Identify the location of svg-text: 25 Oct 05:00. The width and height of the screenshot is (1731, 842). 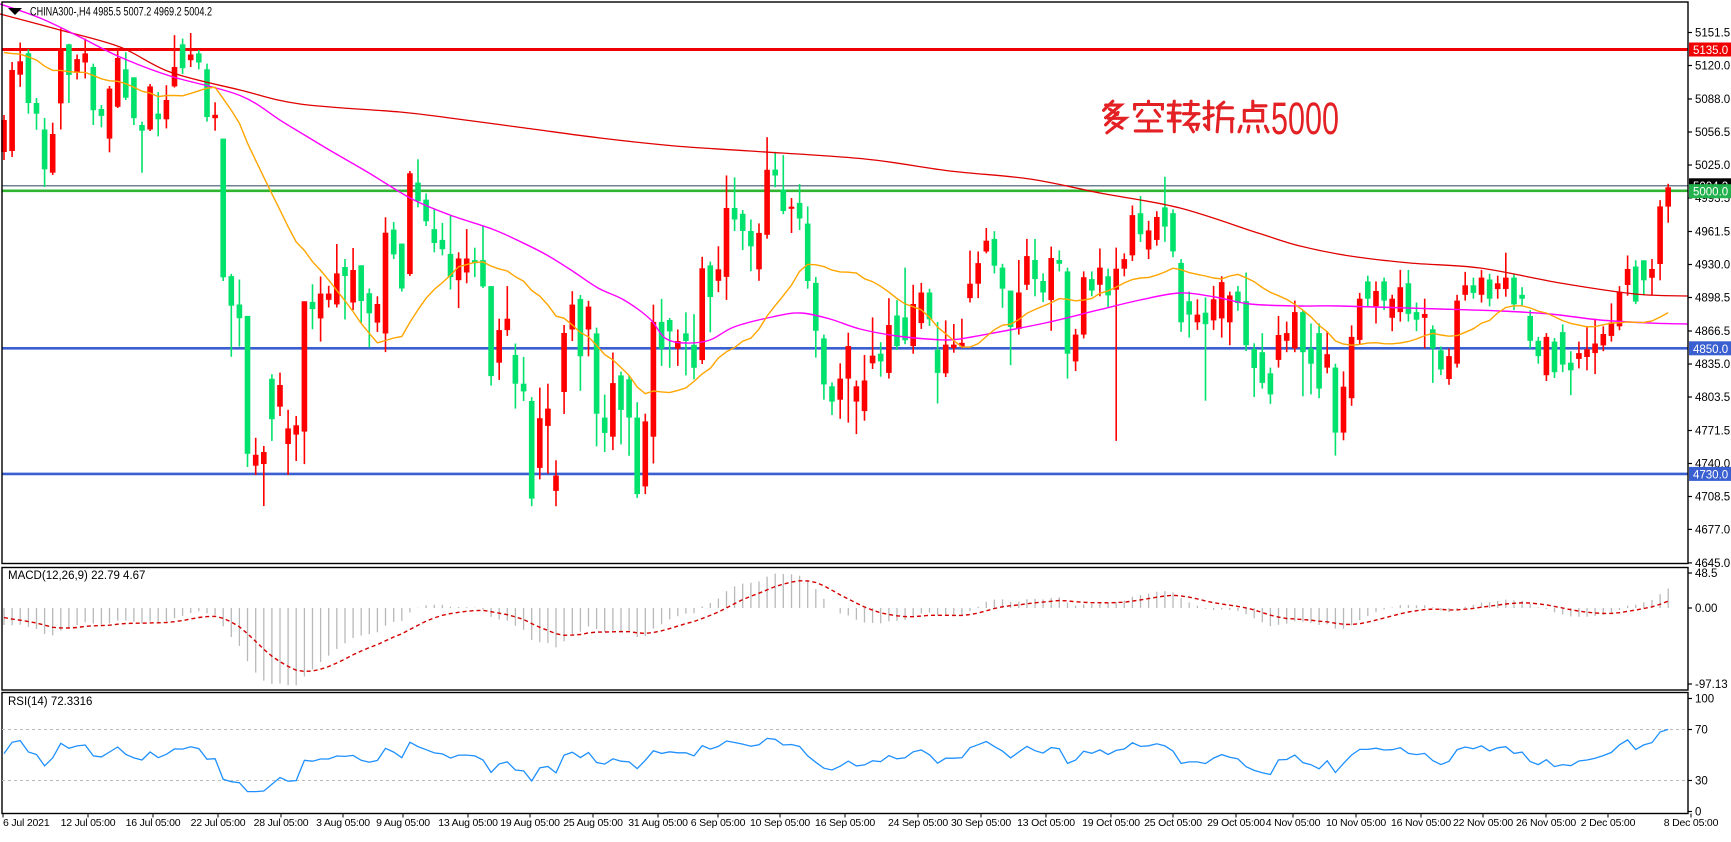
(1173, 823).